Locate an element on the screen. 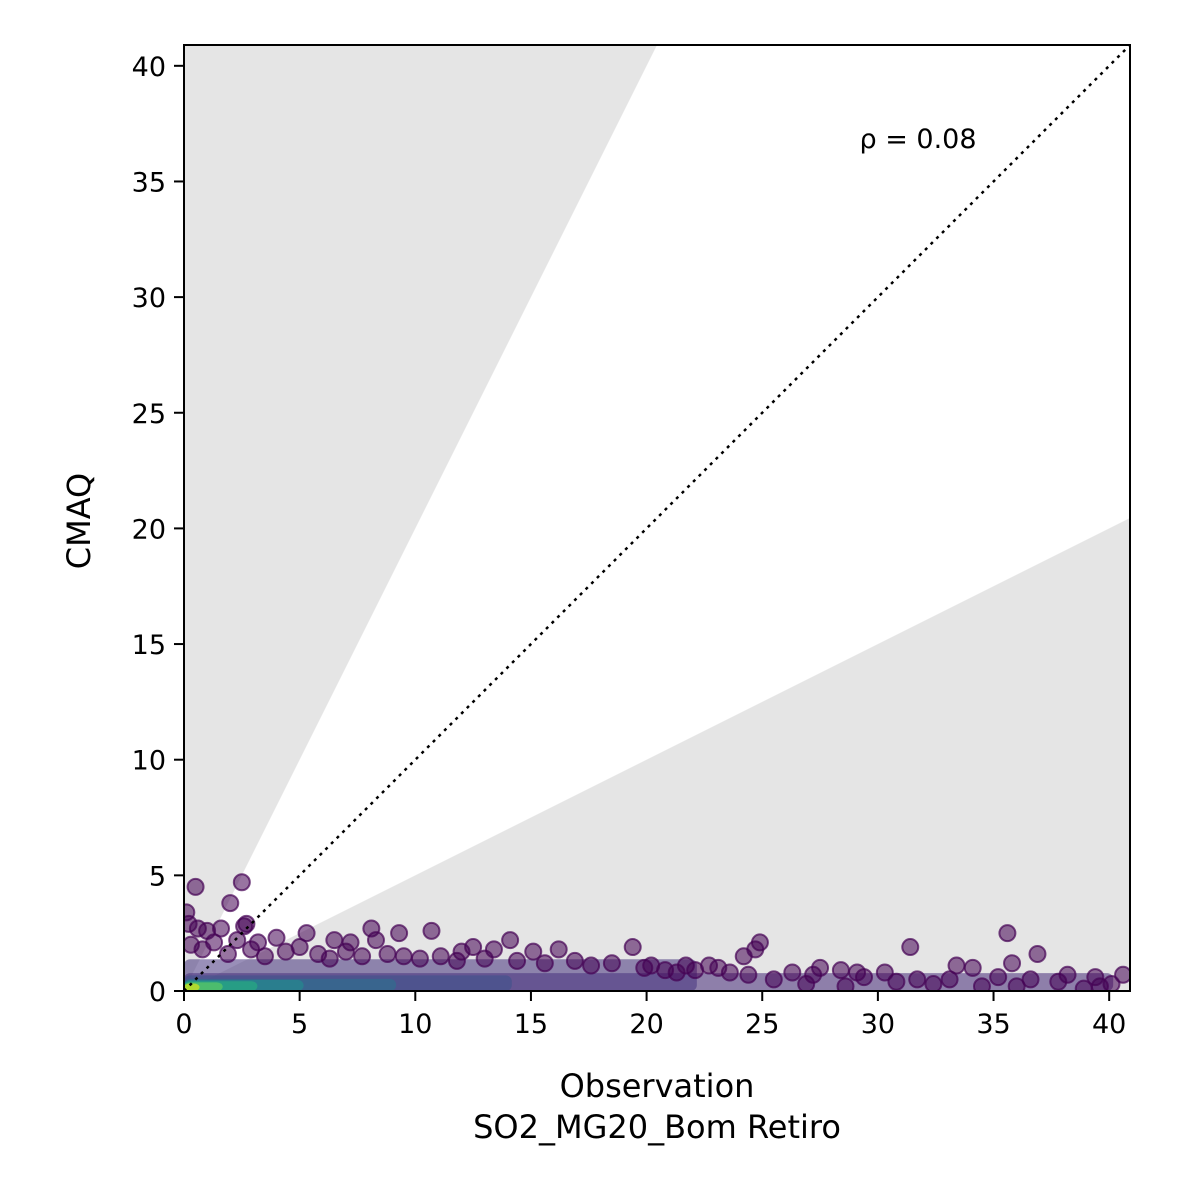 Image resolution: width=1200 pixels, height=1200 pixels. x-axis-label: Observation is located at coordinates (657, 1086).